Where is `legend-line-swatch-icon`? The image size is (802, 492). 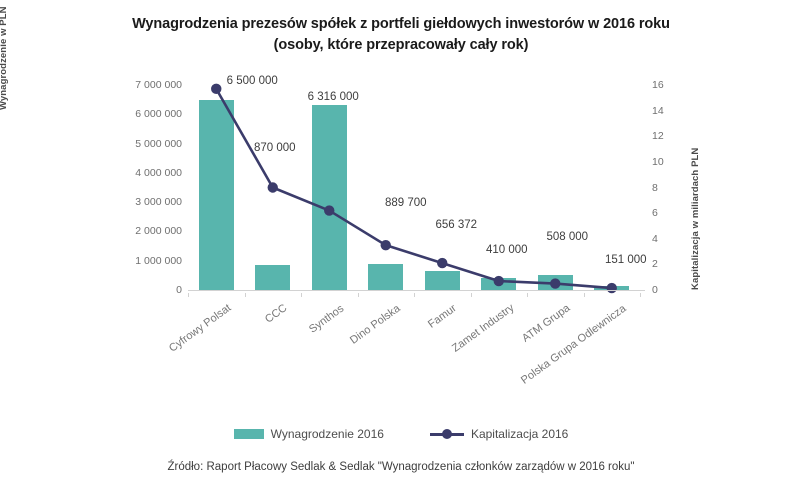 legend-line-swatch-icon is located at coordinates (446, 434).